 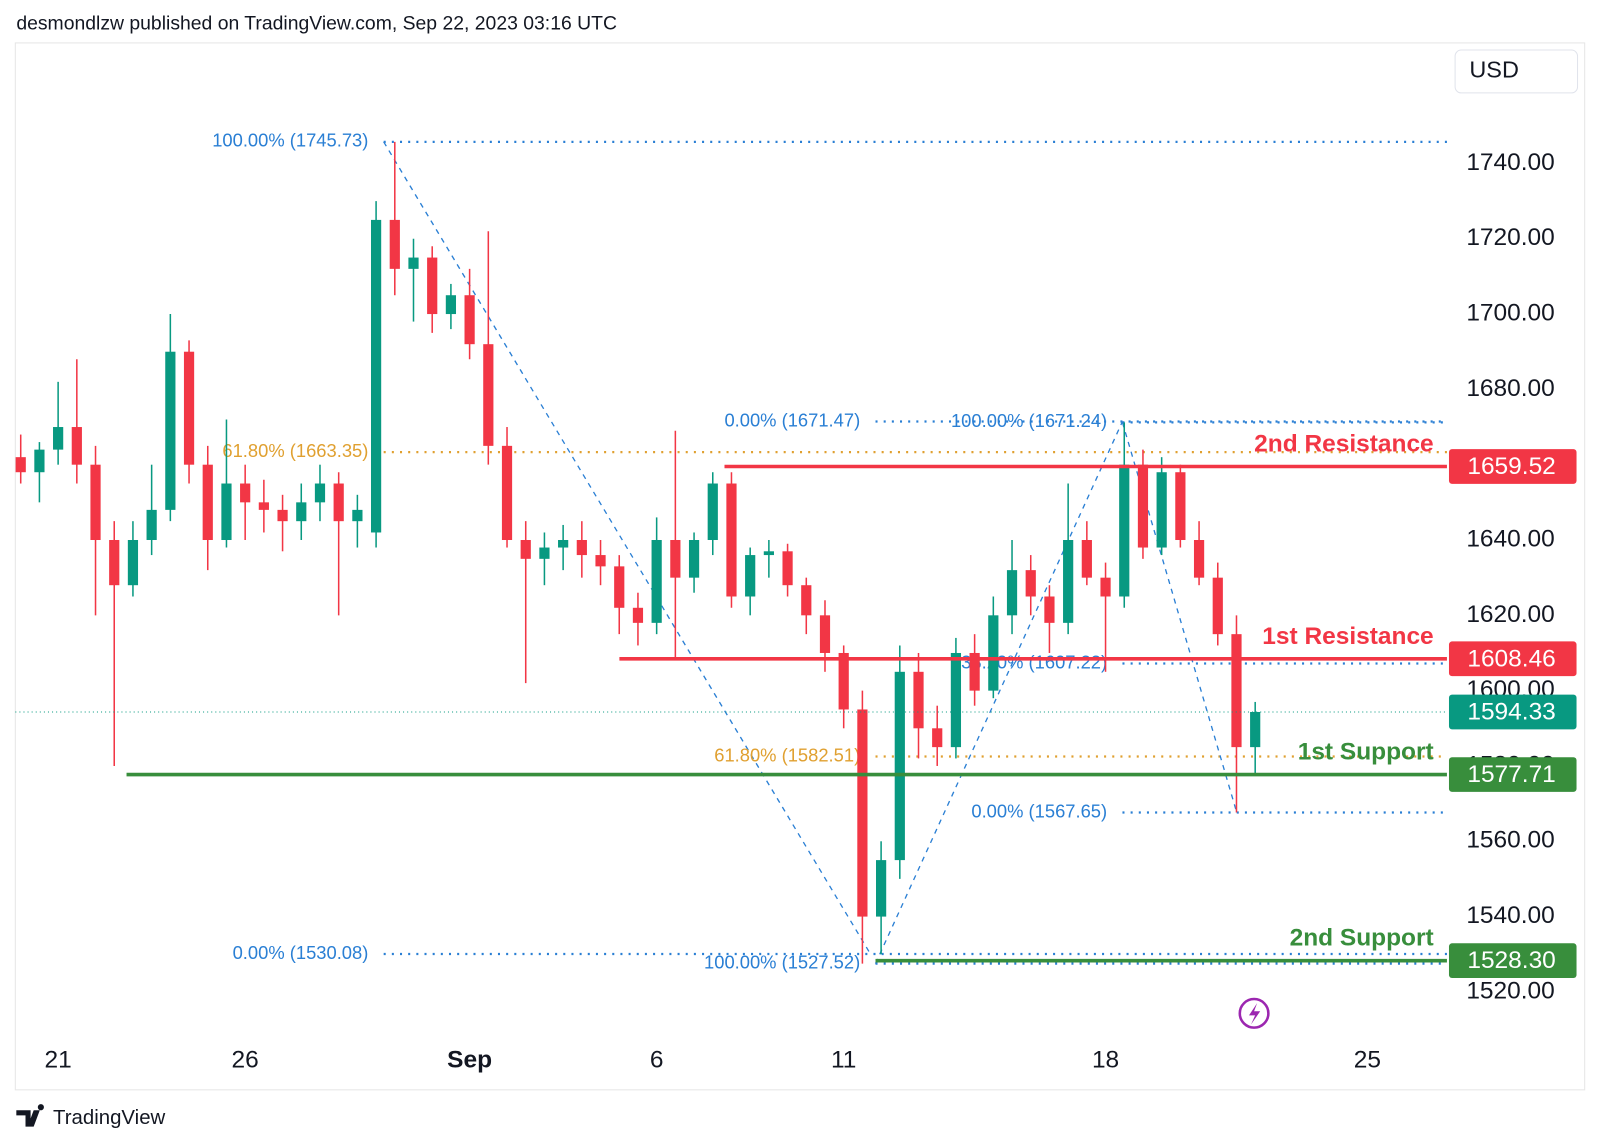 What do you see at coordinates (1510, 237) in the screenshot?
I see `y-tick-label: 1720.00` at bounding box center [1510, 237].